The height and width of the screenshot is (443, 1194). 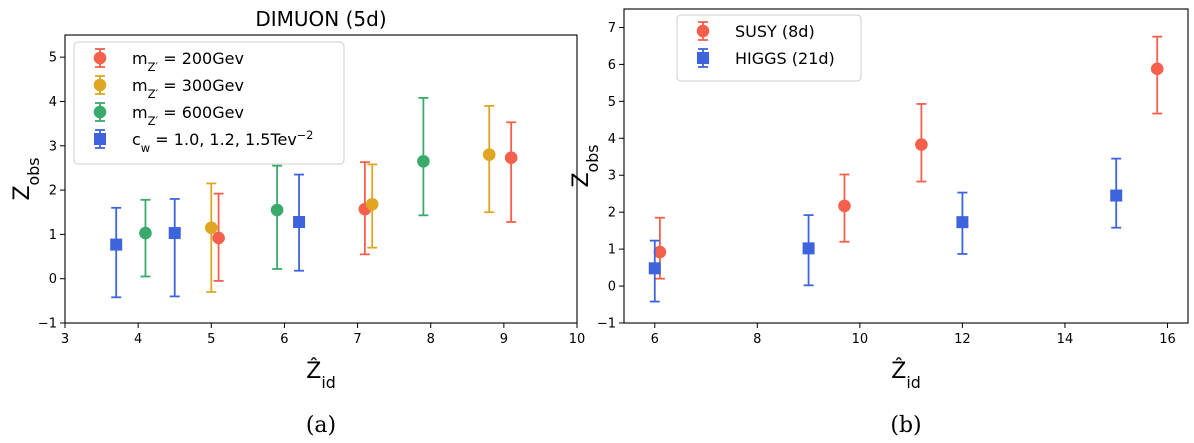 I want to click on x-tick-label: 4, so click(x=138, y=339).